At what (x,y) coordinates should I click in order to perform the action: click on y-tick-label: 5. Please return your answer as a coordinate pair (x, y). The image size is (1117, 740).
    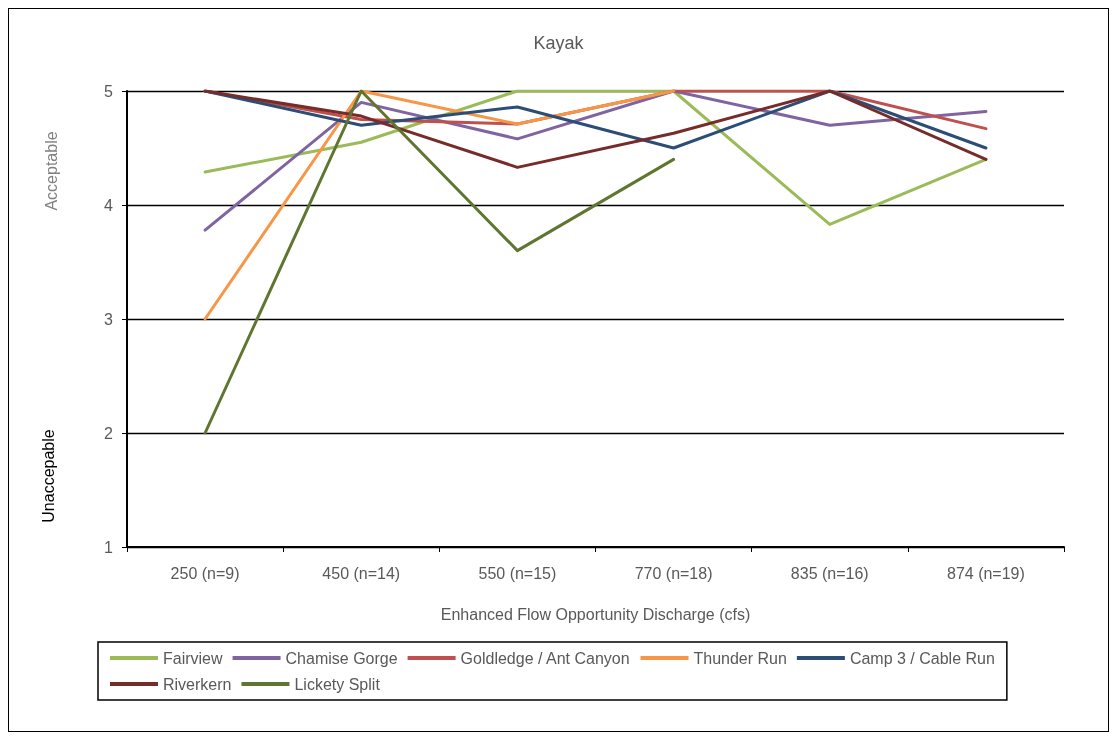
    Looking at the image, I should click on (109, 91).